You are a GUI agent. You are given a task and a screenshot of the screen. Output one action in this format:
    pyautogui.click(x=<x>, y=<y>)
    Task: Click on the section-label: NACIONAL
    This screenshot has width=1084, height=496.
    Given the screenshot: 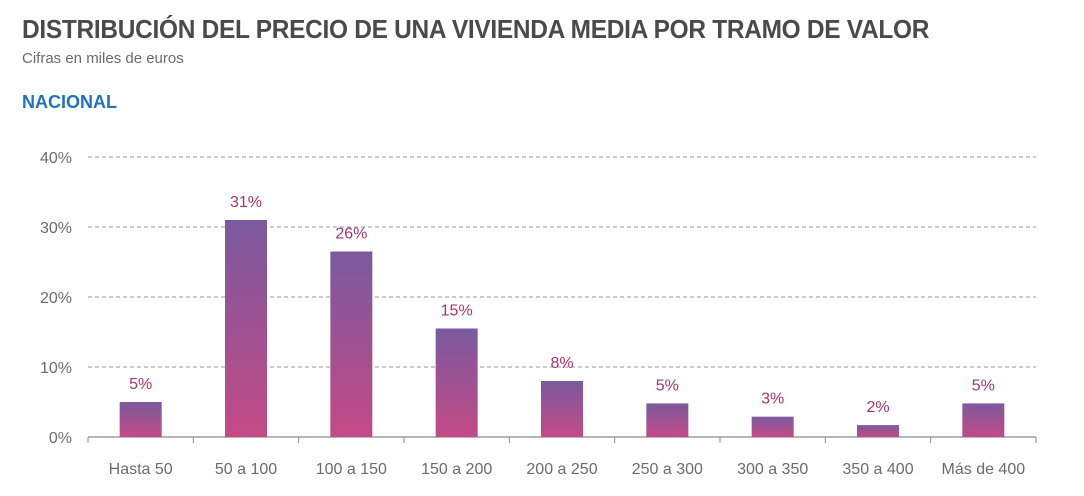 What is the action you would take?
    pyautogui.click(x=69, y=102)
    